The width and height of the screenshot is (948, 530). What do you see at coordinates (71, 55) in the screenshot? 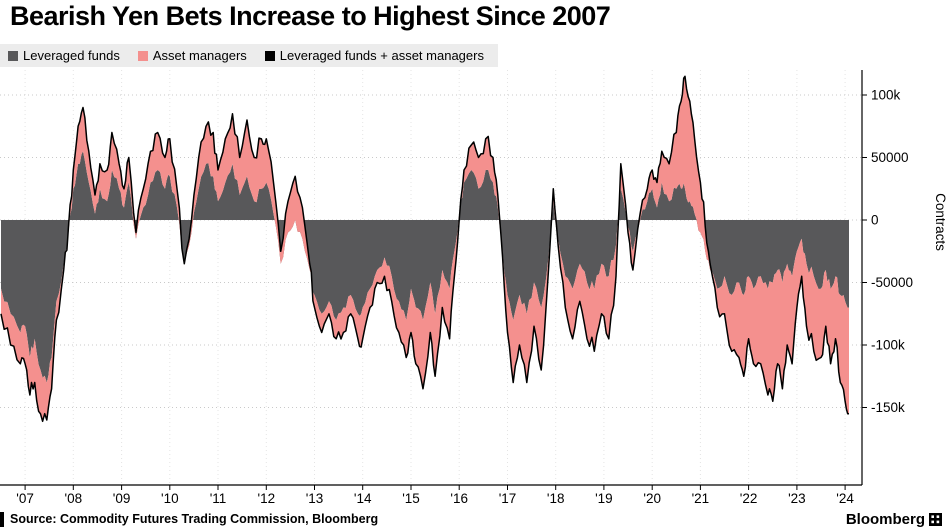
I see `legend-label-leveraged-funds: Leveraged funds` at bounding box center [71, 55].